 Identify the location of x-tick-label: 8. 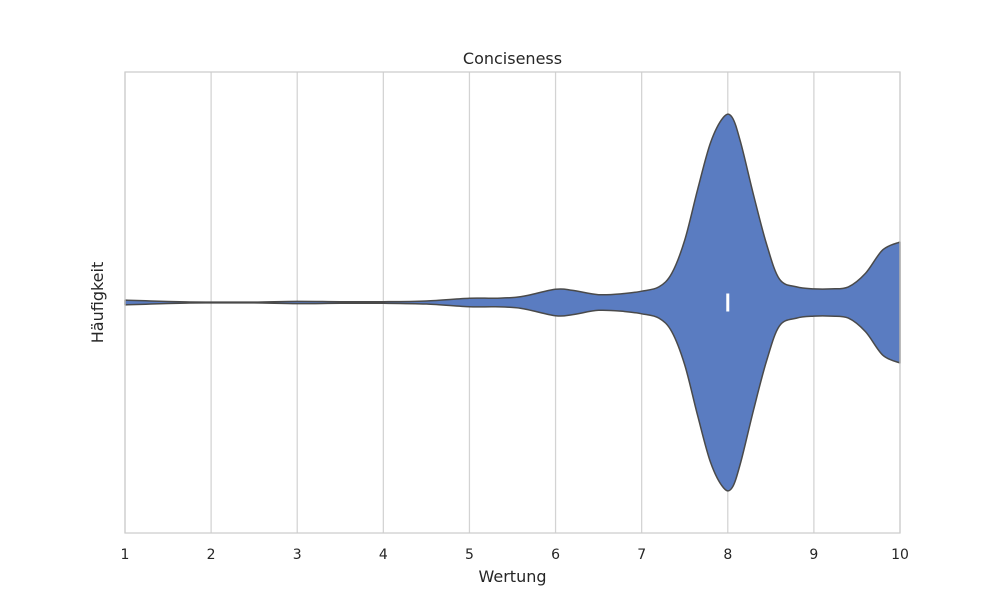
(727, 555).